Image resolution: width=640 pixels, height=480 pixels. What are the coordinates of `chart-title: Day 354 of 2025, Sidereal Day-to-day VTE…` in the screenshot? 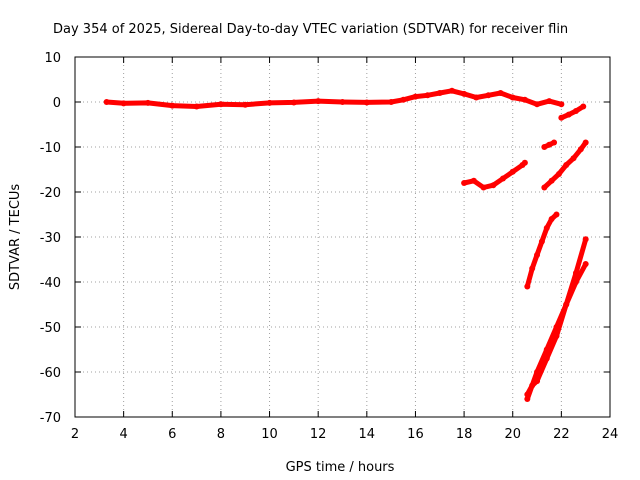 It's located at (310, 29).